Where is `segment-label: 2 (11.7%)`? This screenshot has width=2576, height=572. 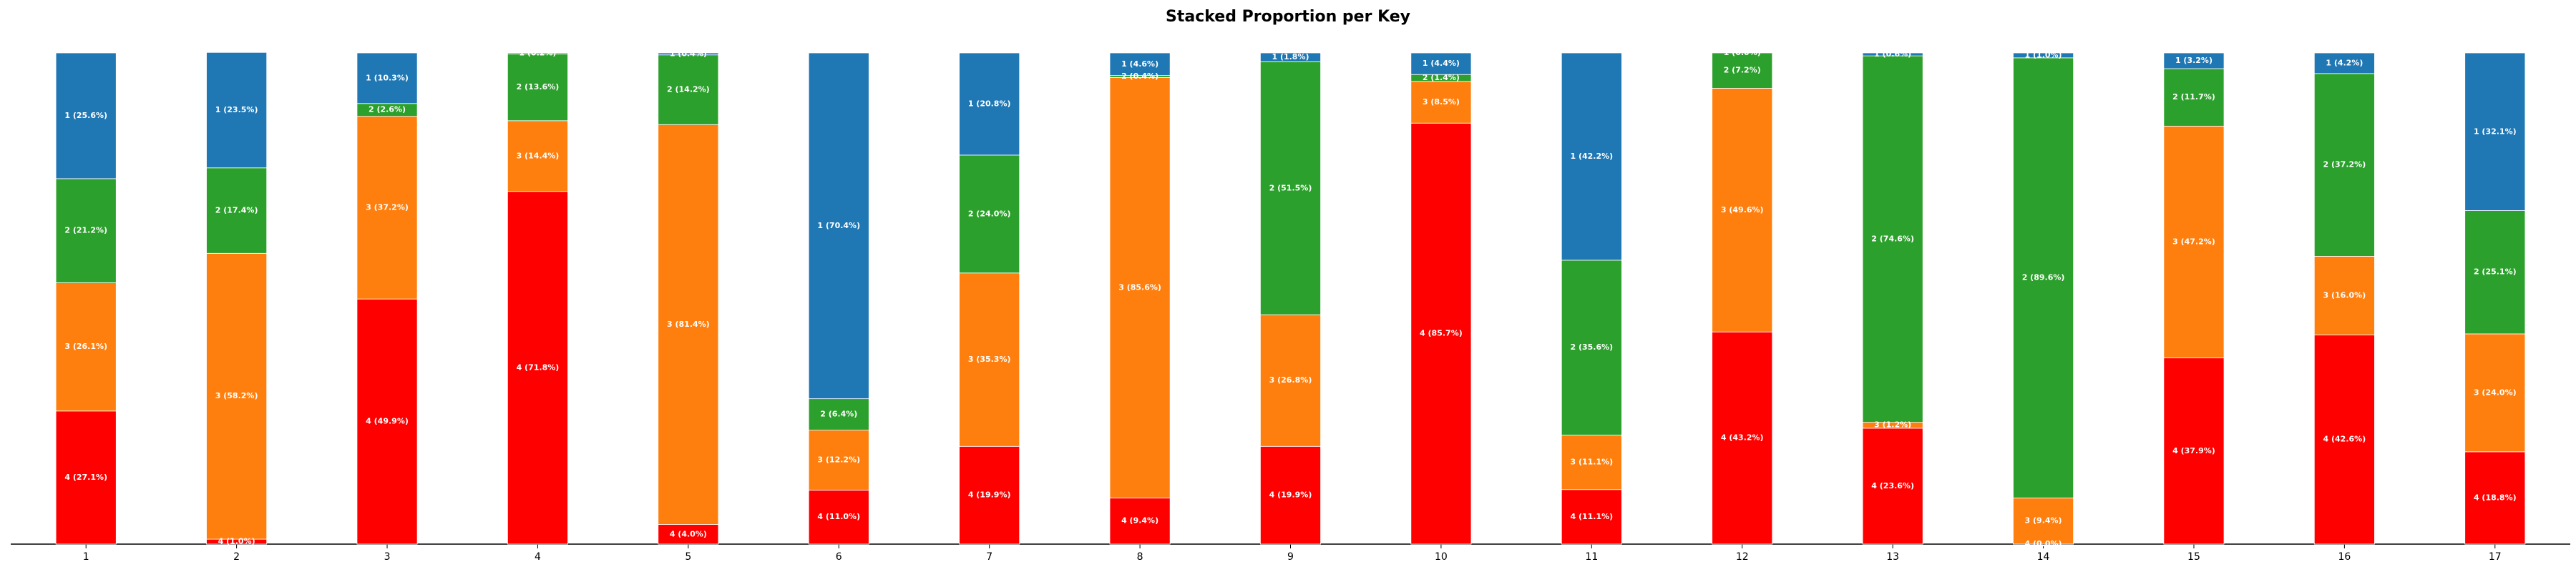 segment-label: 2 (11.7%) is located at coordinates (2193, 97).